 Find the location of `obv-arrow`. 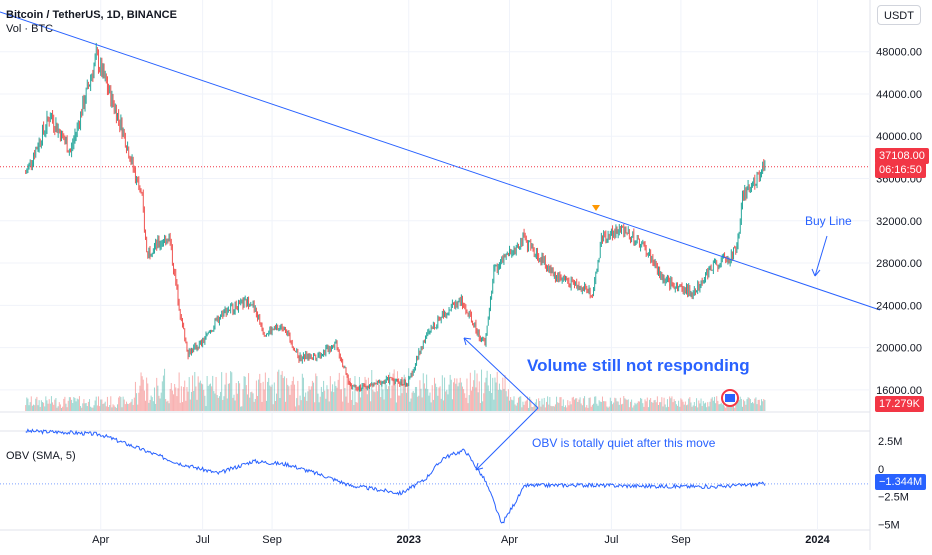

obv-arrow is located at coordinates (507, 439).